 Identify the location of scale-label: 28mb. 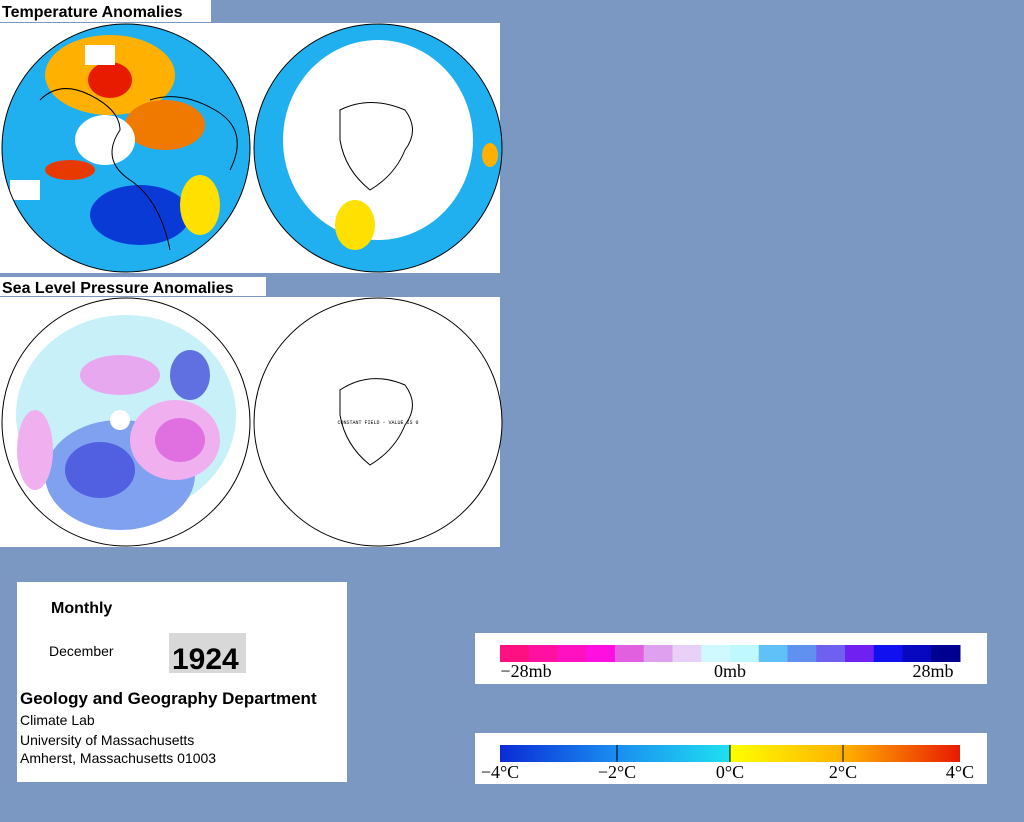
(932, 671).